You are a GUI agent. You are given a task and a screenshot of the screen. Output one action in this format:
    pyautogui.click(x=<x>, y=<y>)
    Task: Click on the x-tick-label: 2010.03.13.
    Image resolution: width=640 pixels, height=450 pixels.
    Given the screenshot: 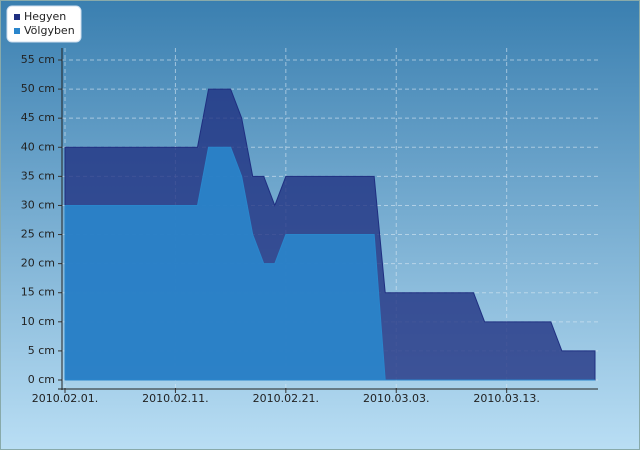 What is the action you would take?
    pyautogui.click(x=506, y=398)
    